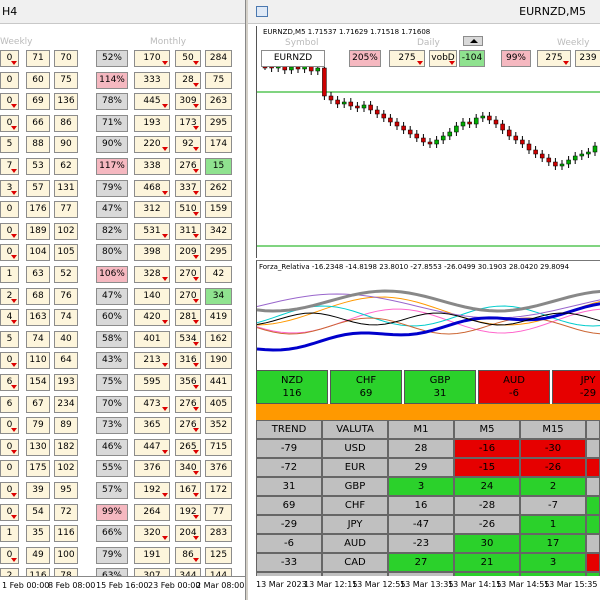 The width and height of the screenshot is (600, 600). I want to click on left-cell-p: 320, so click(152, 534).